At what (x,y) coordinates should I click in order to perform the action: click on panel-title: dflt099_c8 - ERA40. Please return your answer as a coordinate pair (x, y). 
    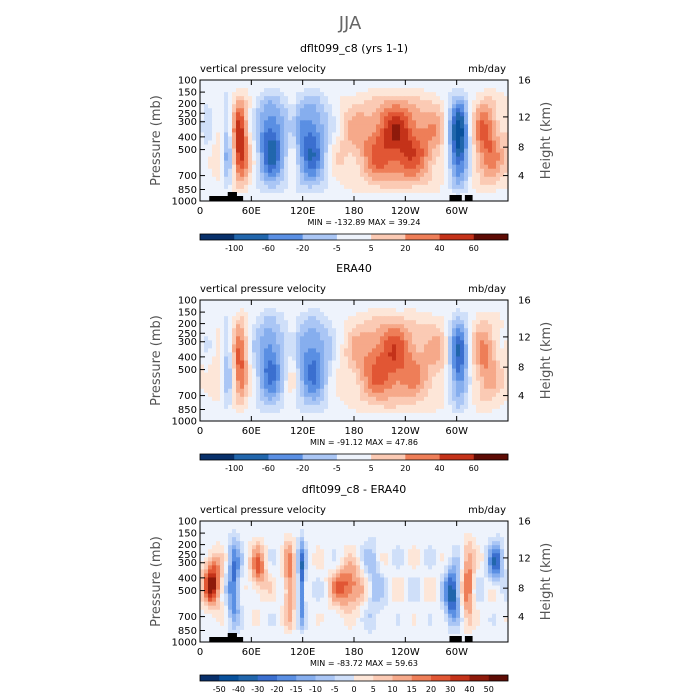
    Looking at the image, I should click on (354, 489).